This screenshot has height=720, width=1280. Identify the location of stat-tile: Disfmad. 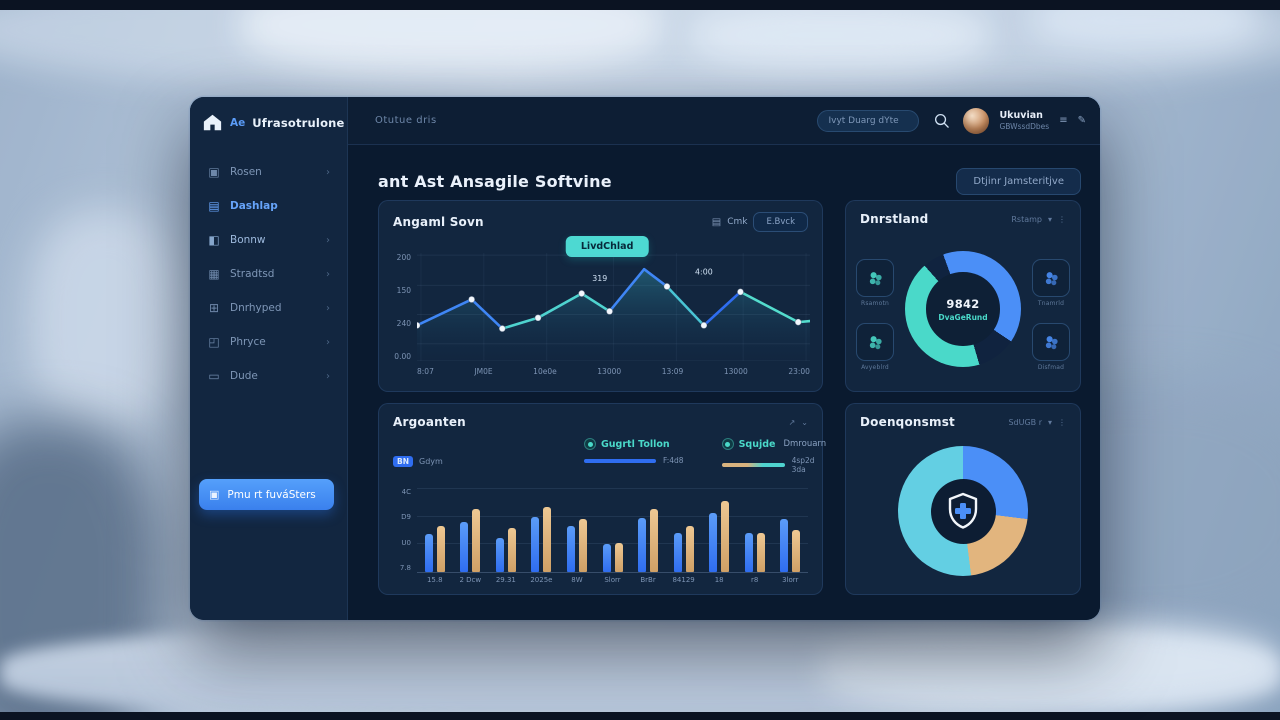
(1051, 347).